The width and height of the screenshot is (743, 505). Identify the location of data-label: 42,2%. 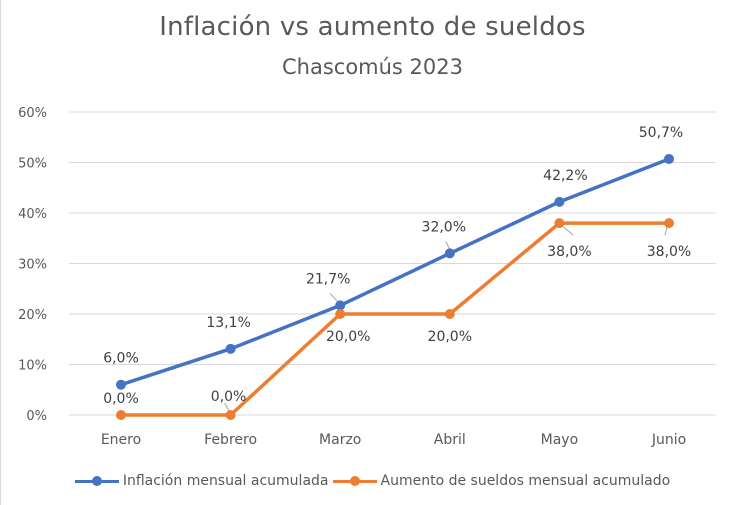
(565, 176).